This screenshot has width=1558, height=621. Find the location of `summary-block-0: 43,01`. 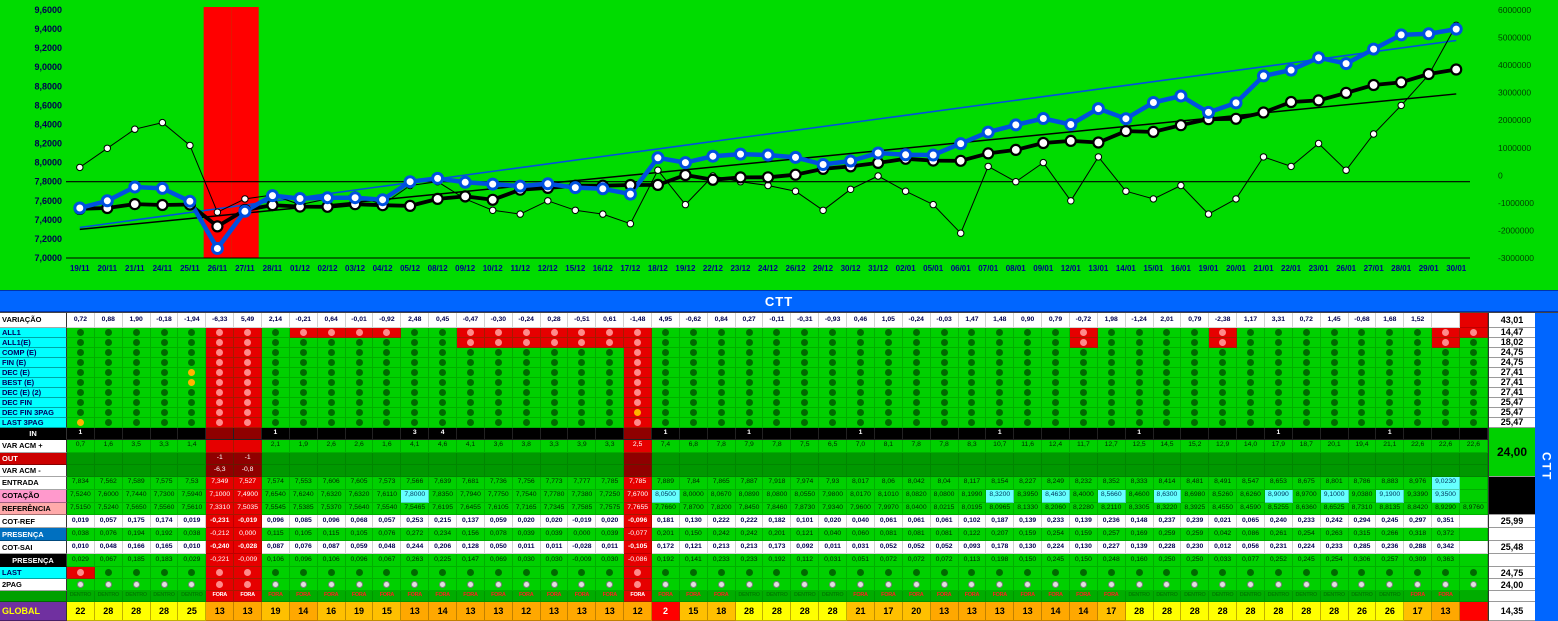

summary-block-0: 43,01 is located at coordinates (1512, 320).